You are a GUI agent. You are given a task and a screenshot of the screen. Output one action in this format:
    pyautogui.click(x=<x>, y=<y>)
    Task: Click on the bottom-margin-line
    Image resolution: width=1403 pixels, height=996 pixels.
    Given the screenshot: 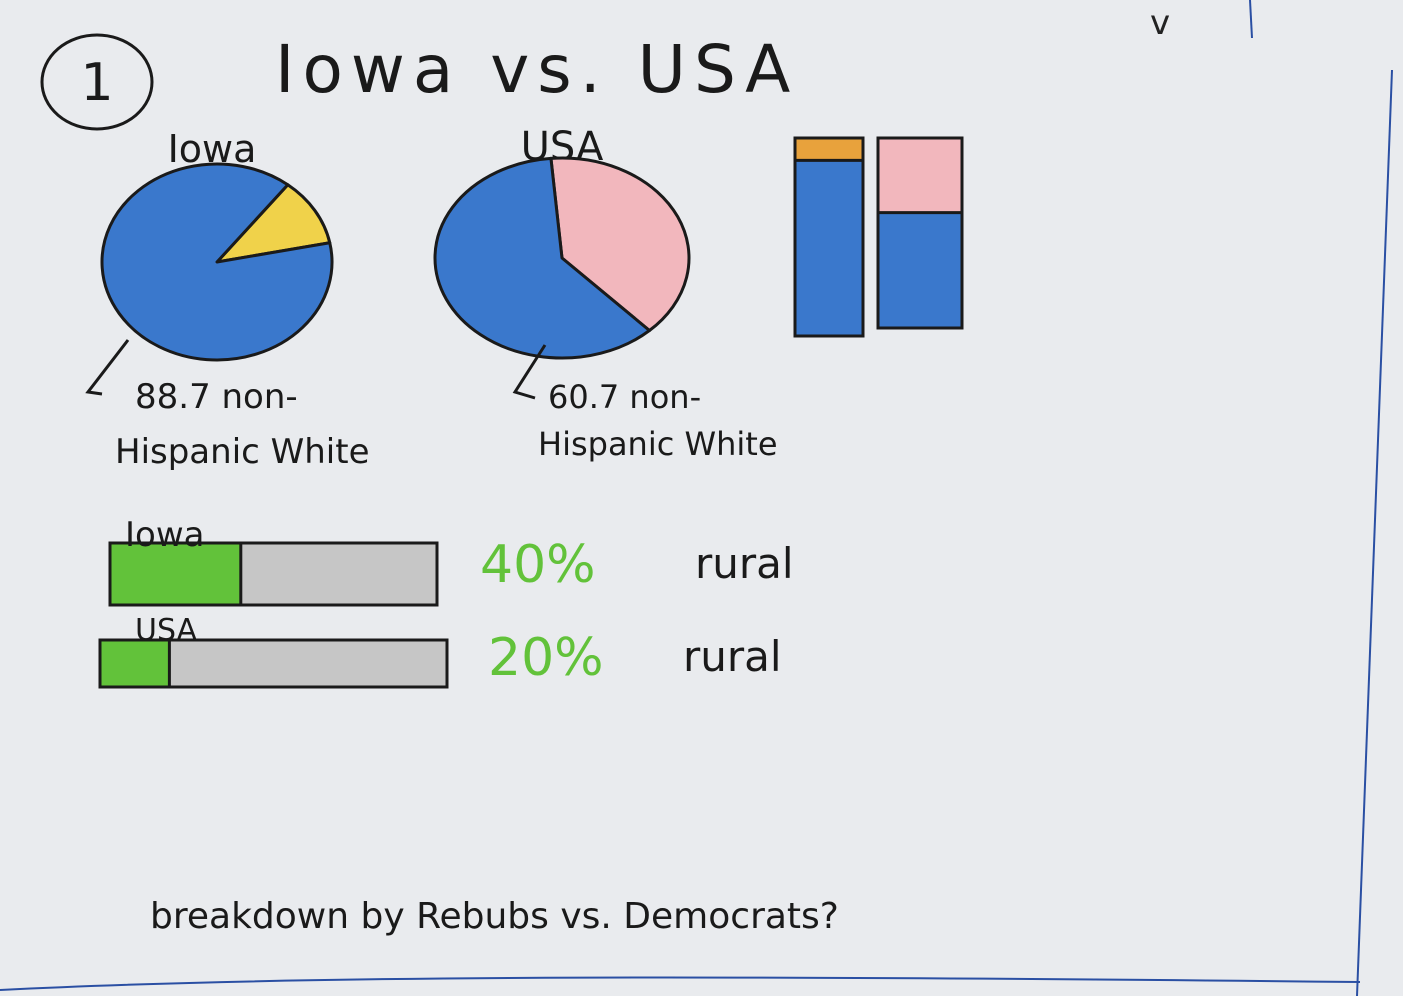 What is the action you would take?
    pyautogui.click(x=680, y=983)
    